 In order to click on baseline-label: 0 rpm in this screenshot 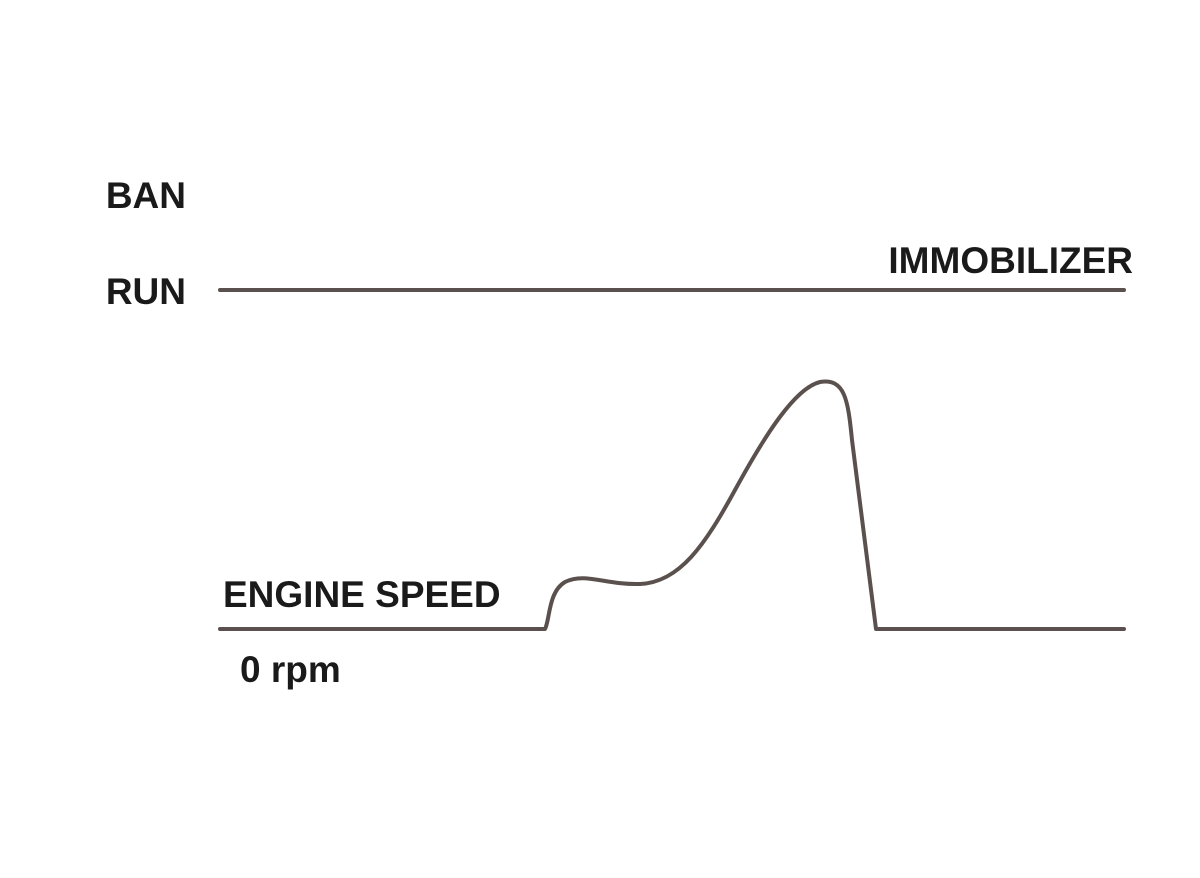, I will do `click(290, 669)`.